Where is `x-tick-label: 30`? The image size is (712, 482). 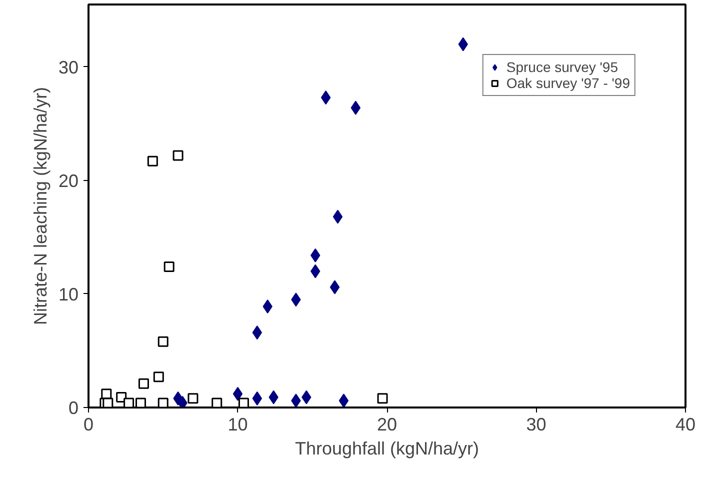 x-tick-label: 30 is located at coordinates (536, 424).